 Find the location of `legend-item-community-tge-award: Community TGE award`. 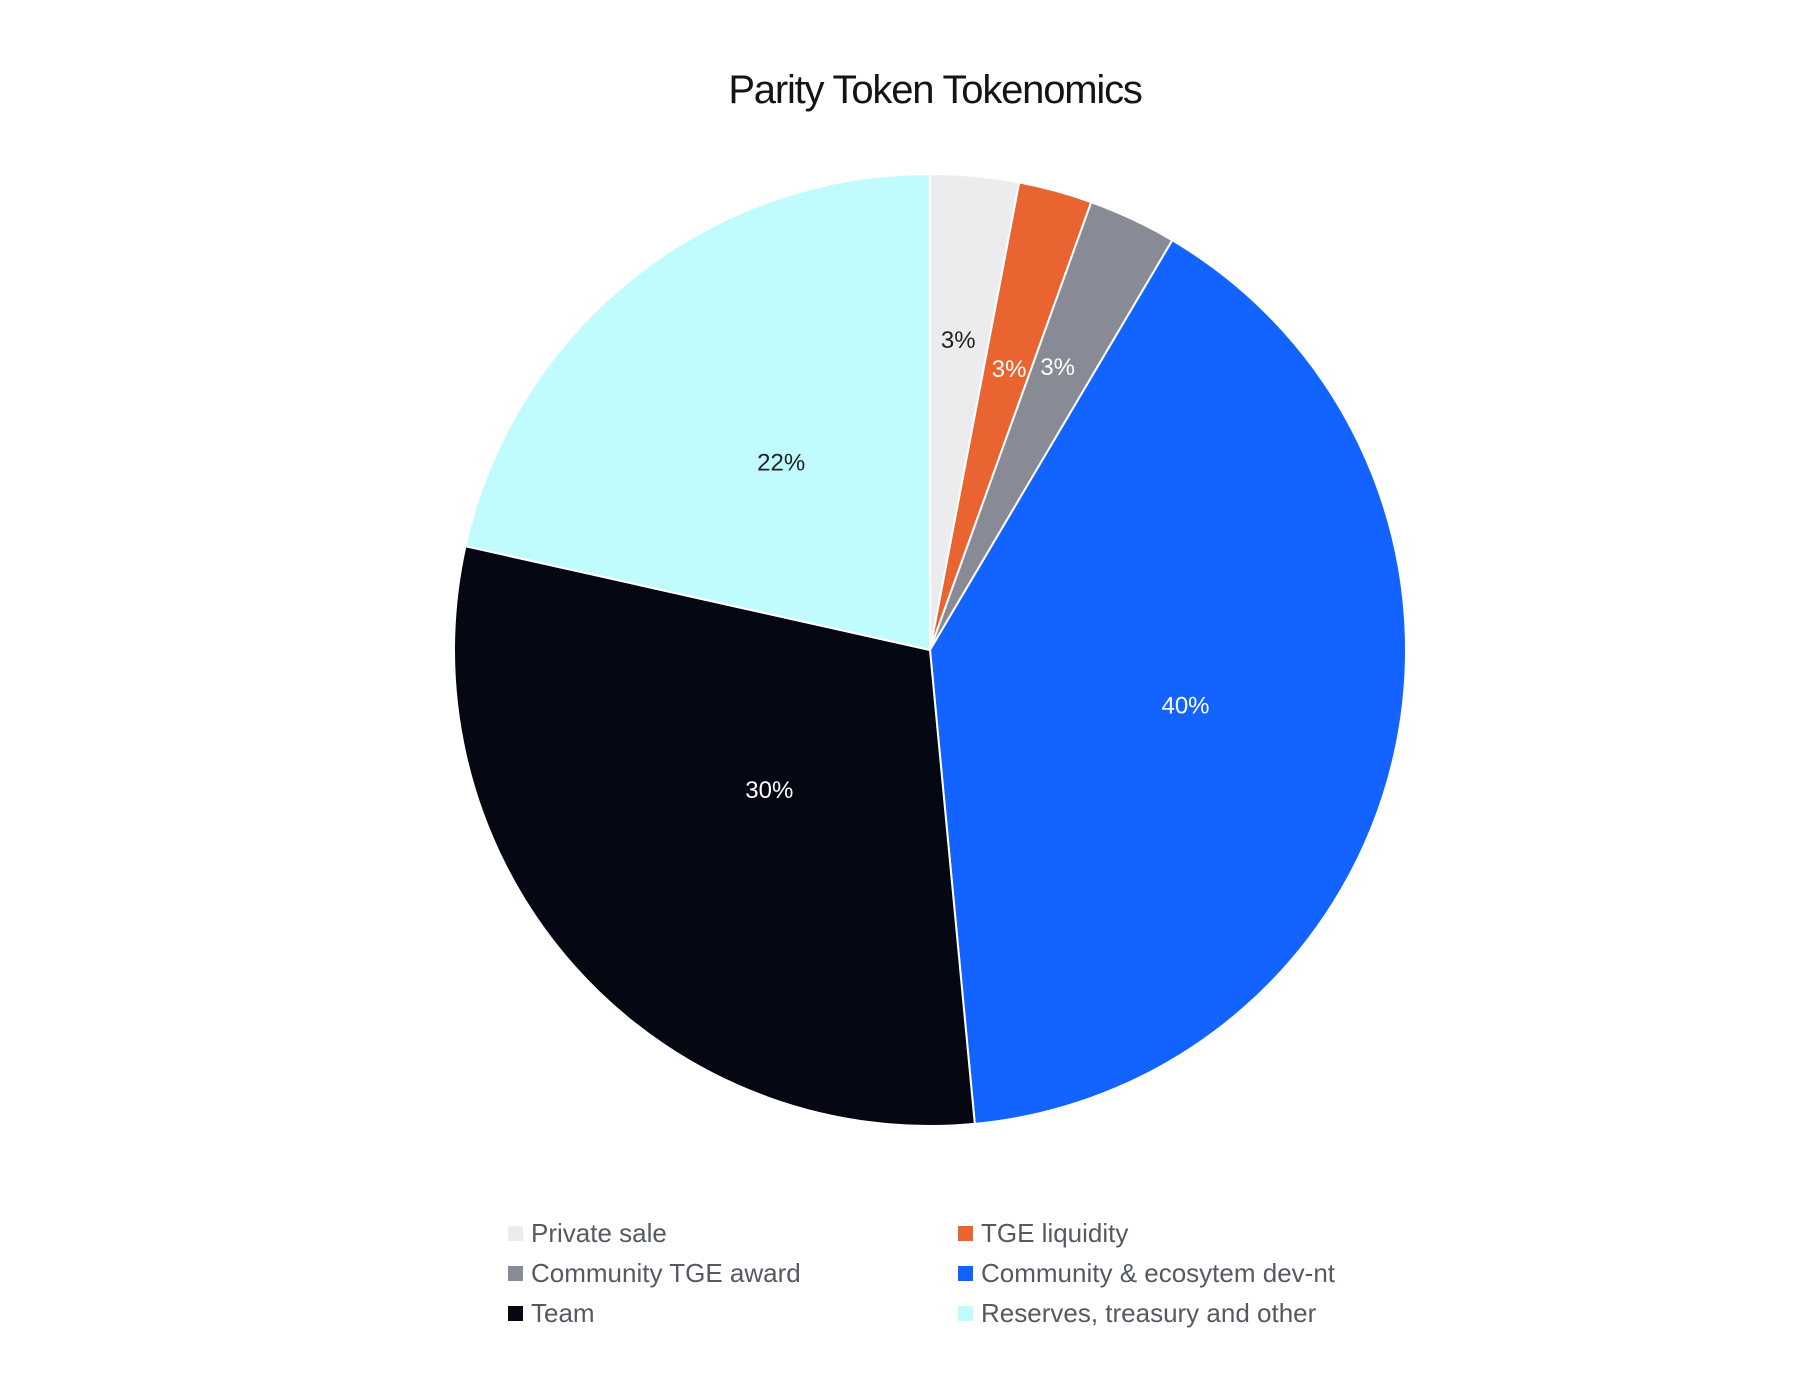

legend-item-community-tge-award: Community TGE award is located at coordinates (733, 1273).